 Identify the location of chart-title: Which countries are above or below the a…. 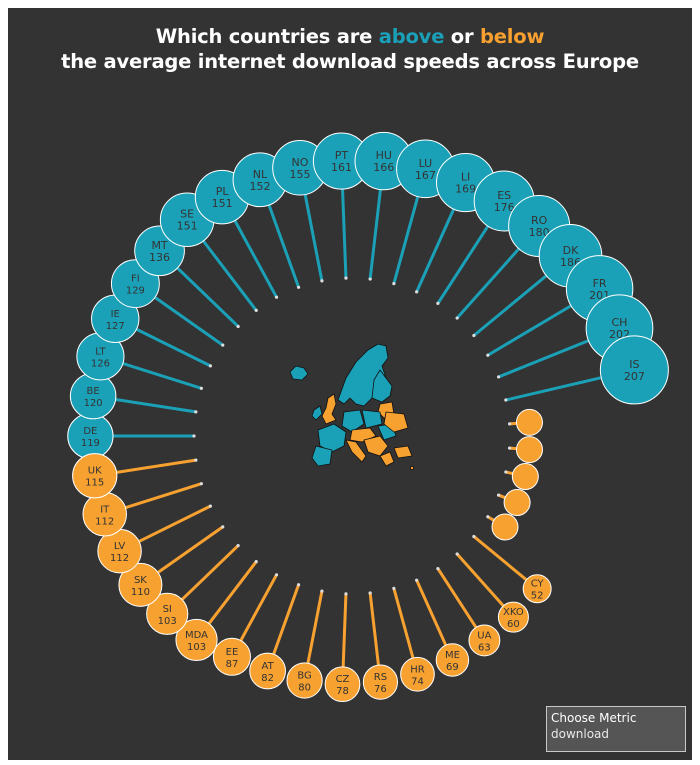
(350, 49).